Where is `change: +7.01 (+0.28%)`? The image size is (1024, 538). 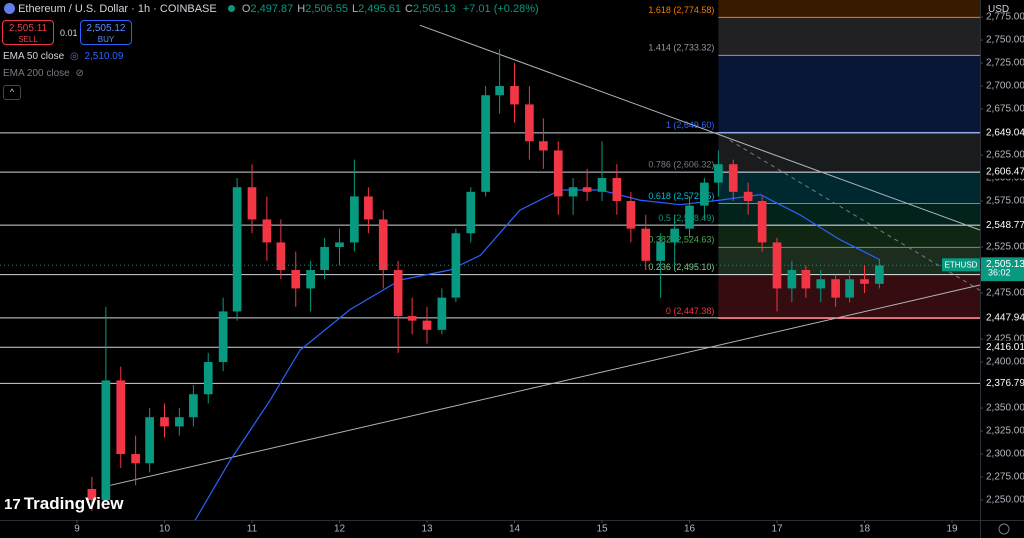 change: +7.01 (+0.28%) is located at coordinates (500, 9).